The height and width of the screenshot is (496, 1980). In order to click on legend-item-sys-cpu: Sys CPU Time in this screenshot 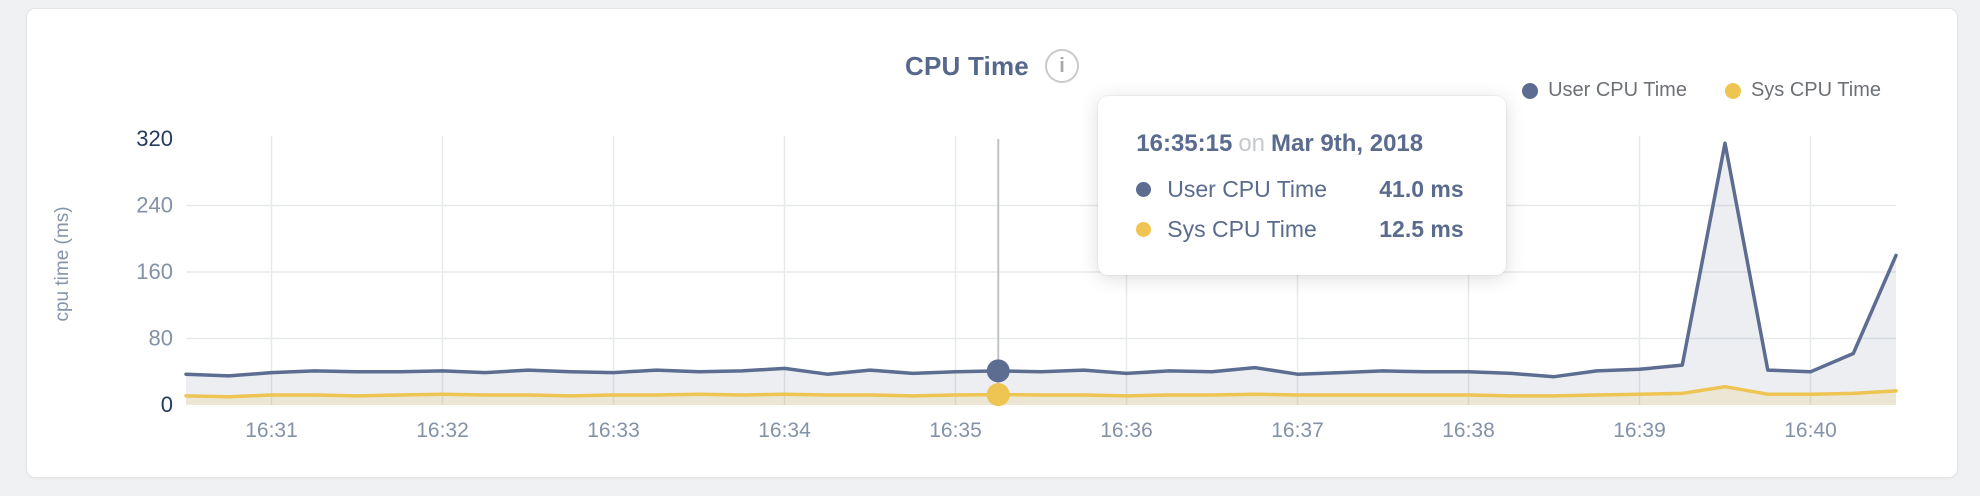, I will do `click(1802, 90)`.